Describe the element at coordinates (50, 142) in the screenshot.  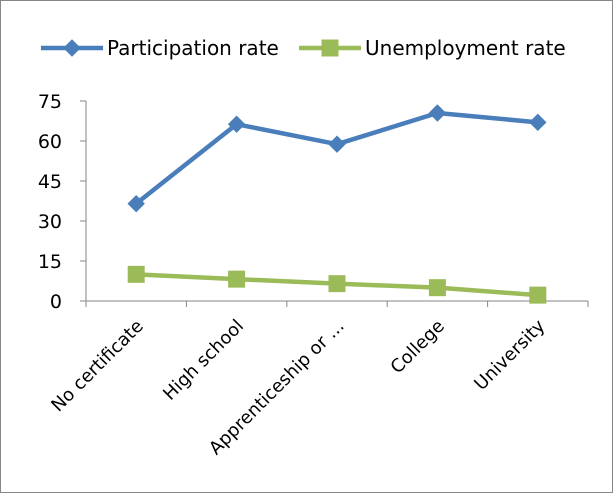
I see `y-tick-label: 60` at that location.